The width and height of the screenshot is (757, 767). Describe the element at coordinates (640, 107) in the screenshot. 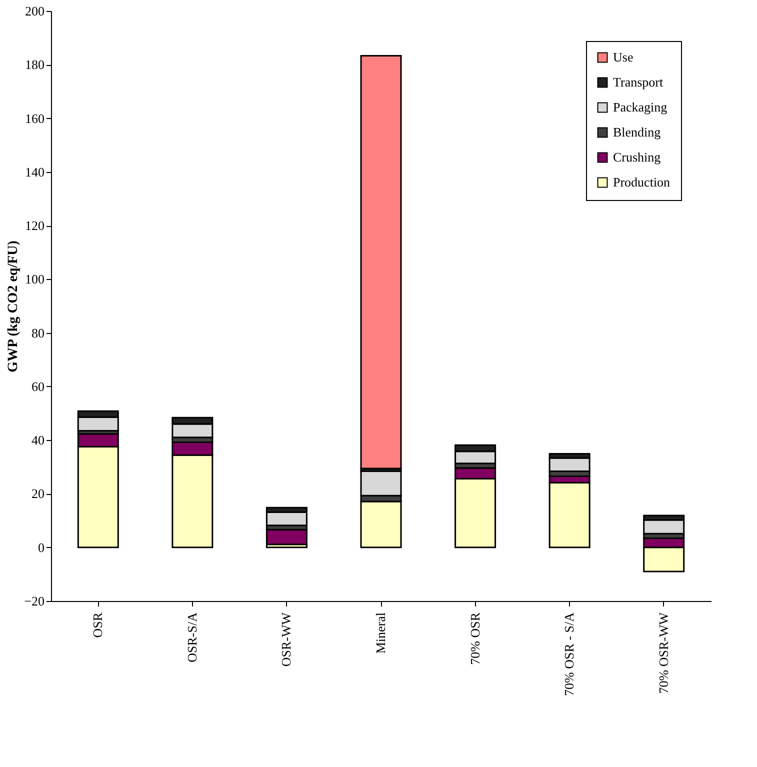

I see `legend-label: Packaging` at that location.